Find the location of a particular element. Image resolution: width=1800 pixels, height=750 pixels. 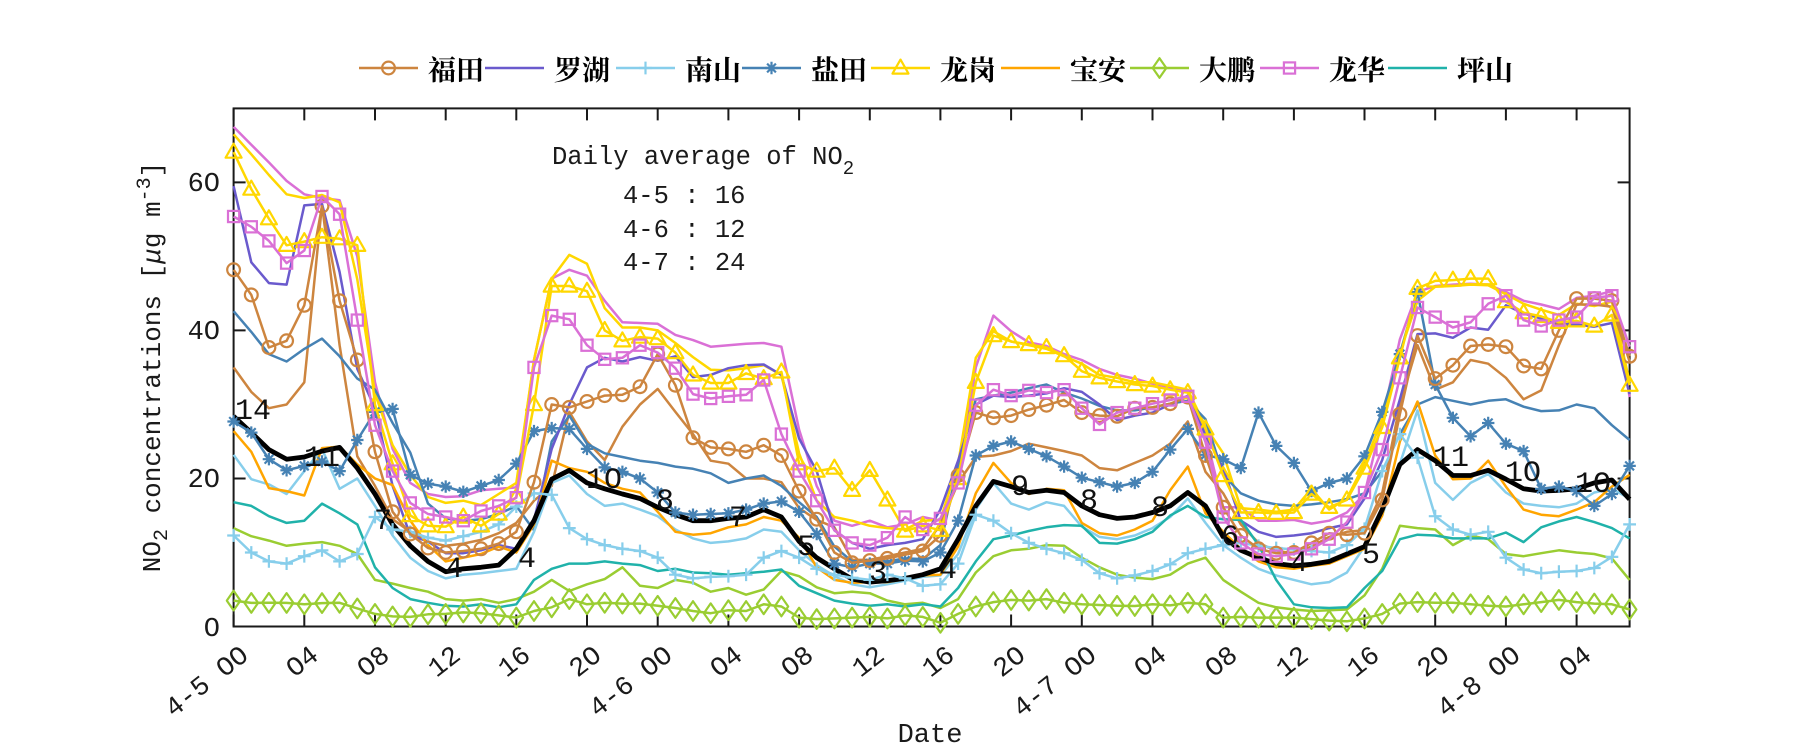

svg-text: Date is located at coordinates (930, 735).